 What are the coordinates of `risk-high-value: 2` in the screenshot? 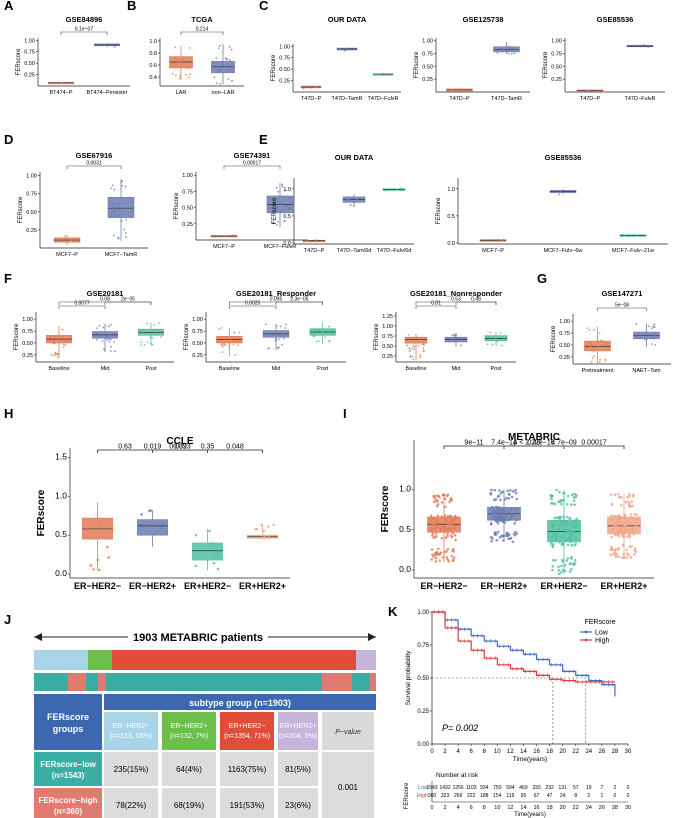 It's located at (588, 796).